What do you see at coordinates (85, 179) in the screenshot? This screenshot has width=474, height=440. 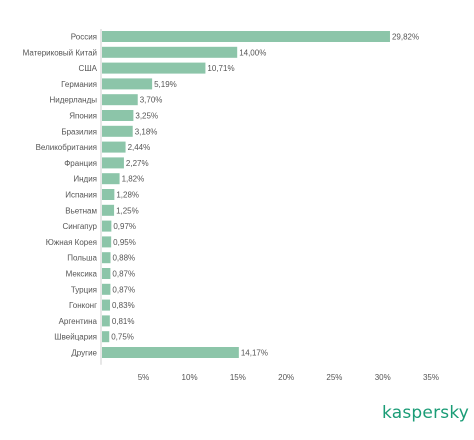 I see `category-label: Индия` at bounding box center [85, 179].